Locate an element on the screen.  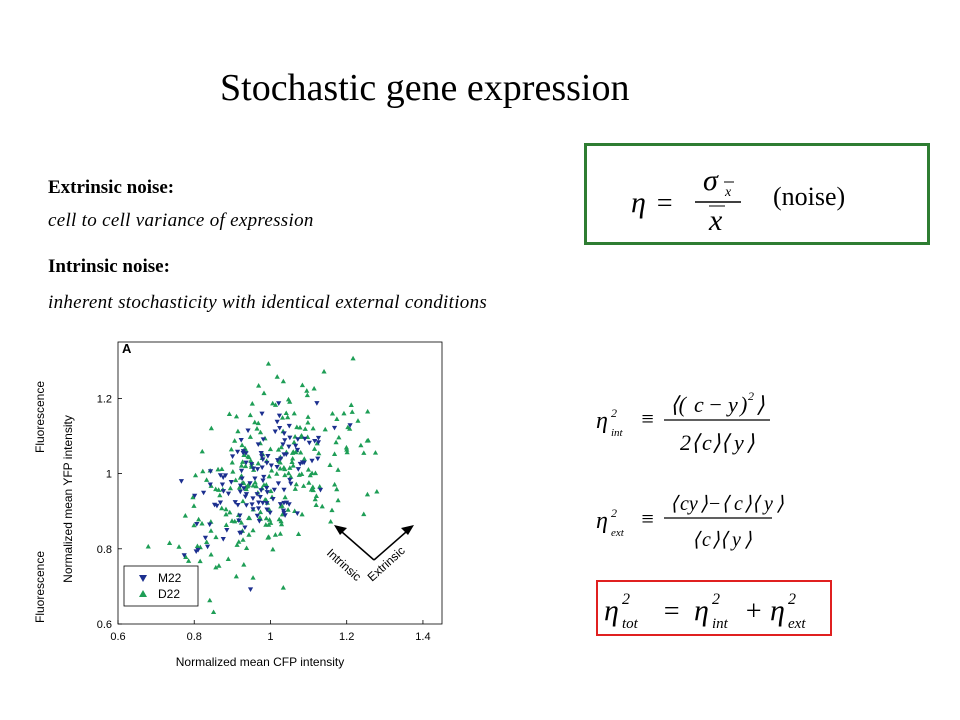
noise-arrows: Intrinsic Extrinsic is located at coordinates (369, 554).